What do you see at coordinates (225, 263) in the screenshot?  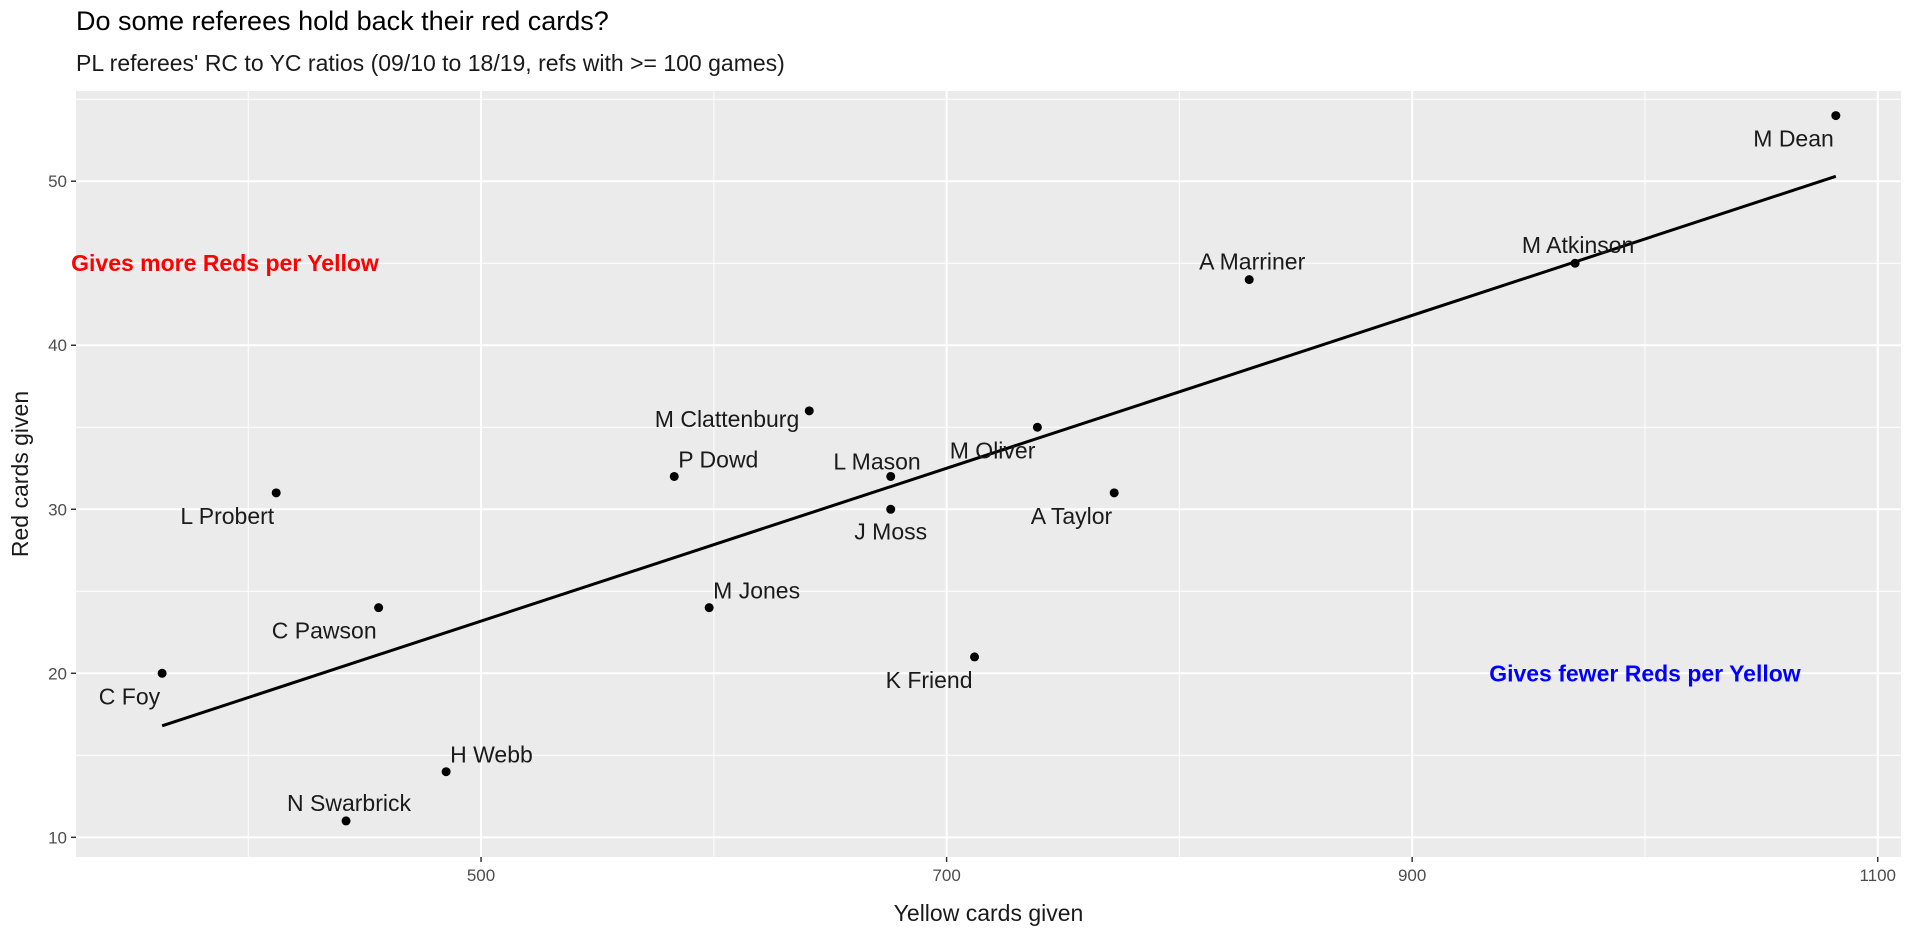 I see `annotation-label: Gives more Reds per Yellow` at bounding box center [225, 263].